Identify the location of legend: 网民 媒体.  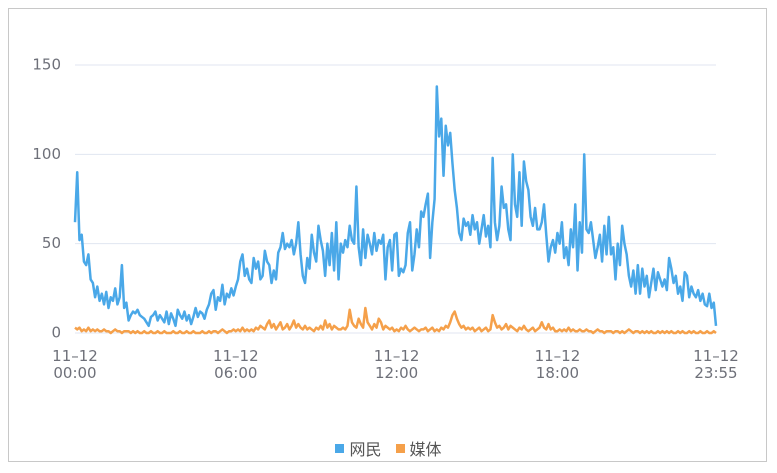
(388, 448).